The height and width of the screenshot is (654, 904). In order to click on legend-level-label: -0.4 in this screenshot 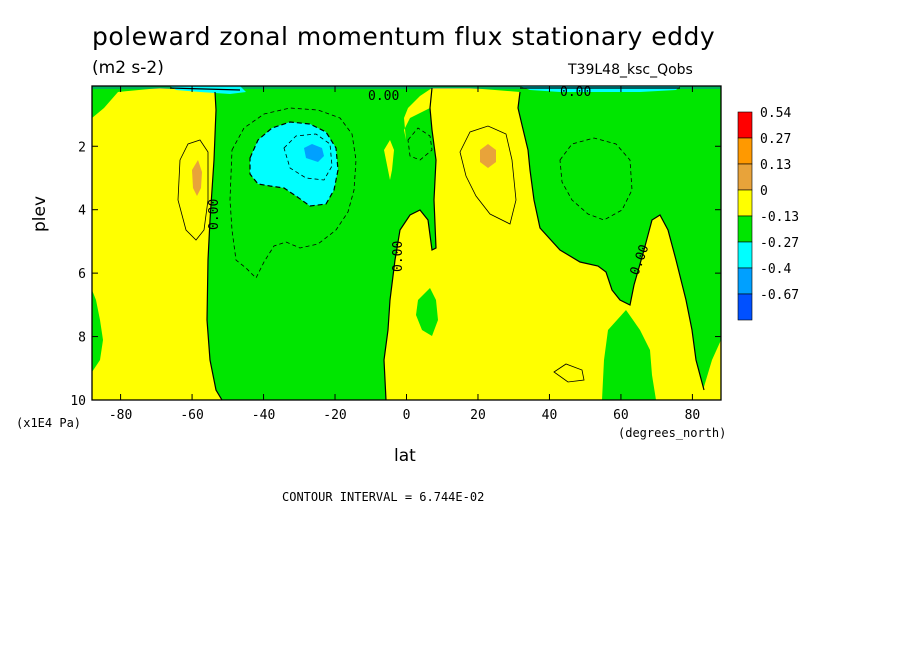, I will do `click(775, 269)`.